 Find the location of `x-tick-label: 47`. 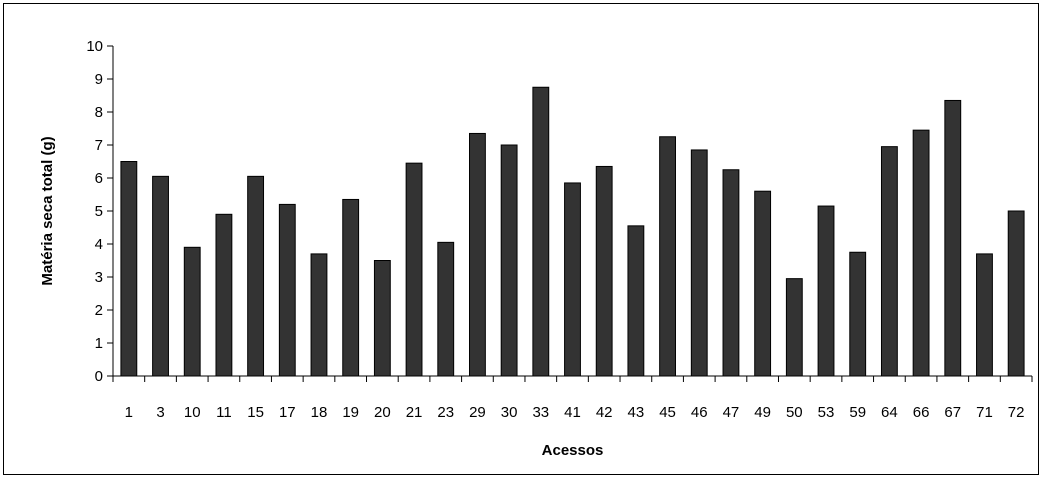

x-tick-label: 47 is located at coordinates (731, 412).